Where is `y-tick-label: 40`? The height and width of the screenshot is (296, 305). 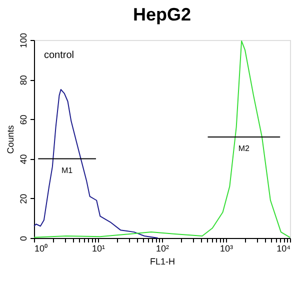
y-tick-label: 40 is located at coordinates (23, 159).